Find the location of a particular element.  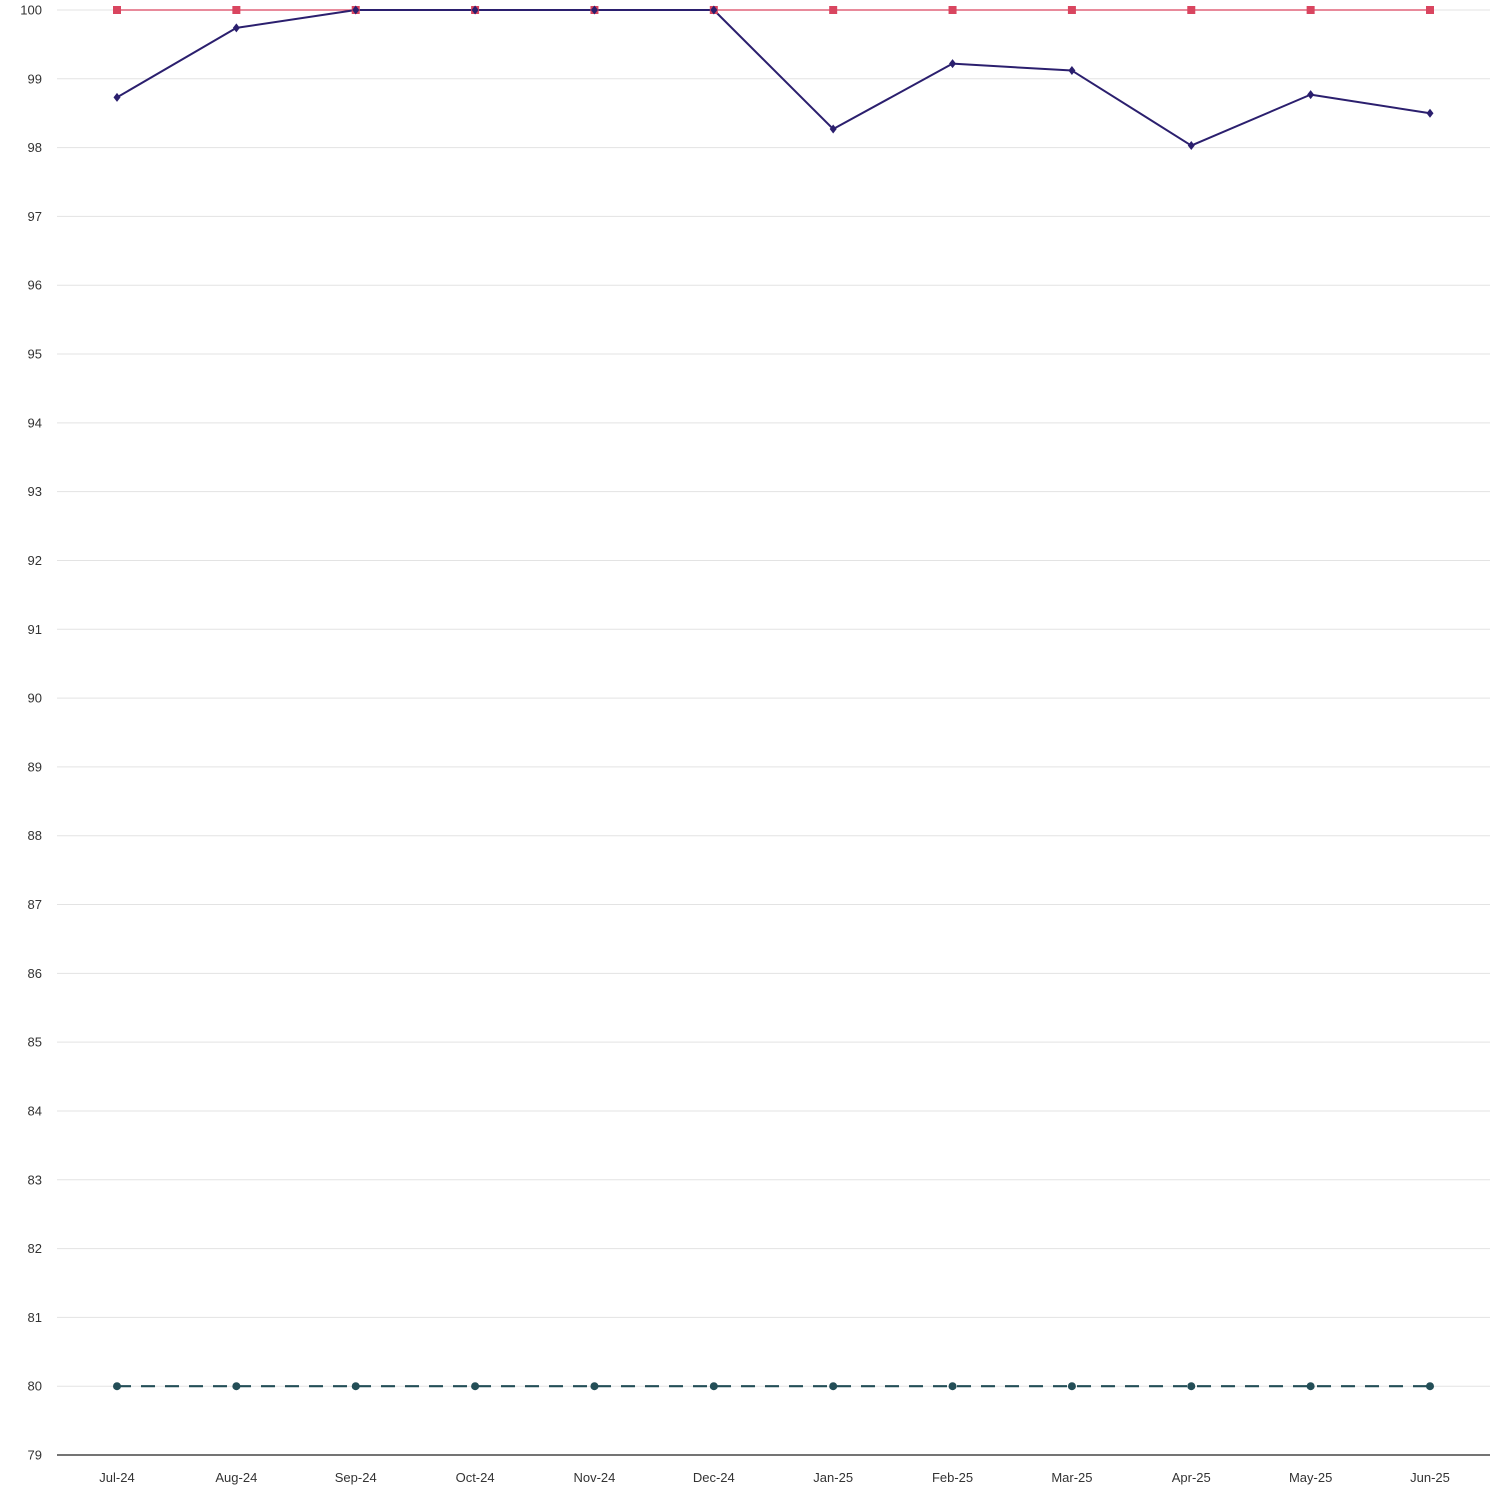

y-tick-label: 90 is located at coordinates (35, 698).